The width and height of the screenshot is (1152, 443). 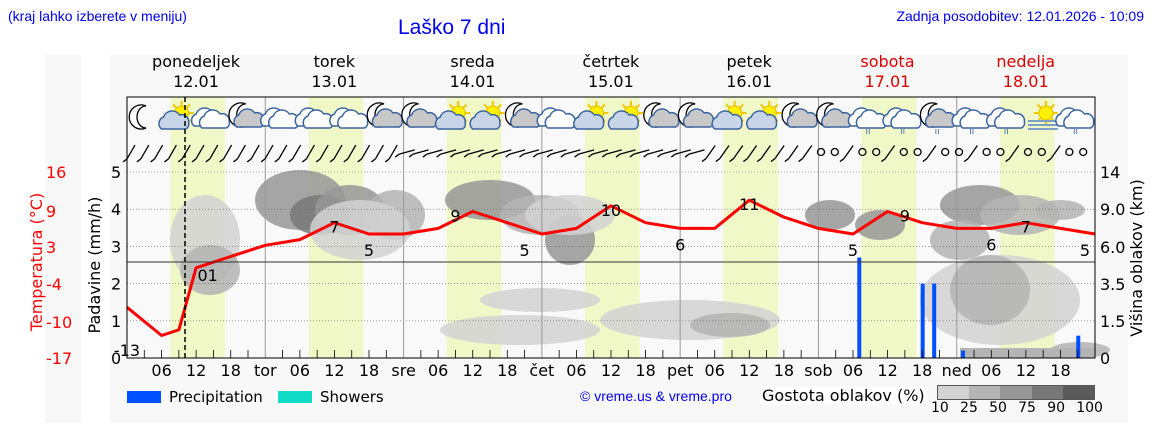 I want to click on svg-text: 11, so click(x=749, y=204).